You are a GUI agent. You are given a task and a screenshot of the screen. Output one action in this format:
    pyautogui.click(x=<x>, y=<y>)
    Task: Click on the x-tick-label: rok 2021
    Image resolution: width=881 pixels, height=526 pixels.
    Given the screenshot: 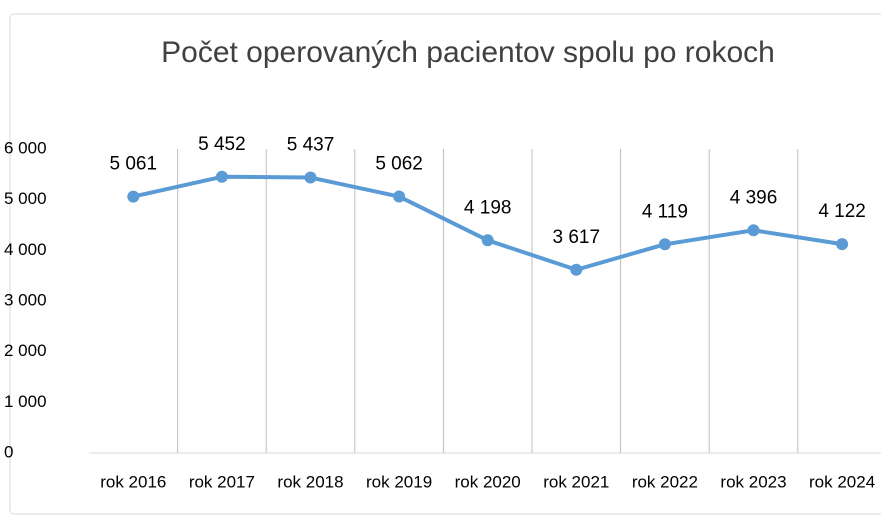 What is the action you would take?
    pyautogui.click(x=576, y=481)
    